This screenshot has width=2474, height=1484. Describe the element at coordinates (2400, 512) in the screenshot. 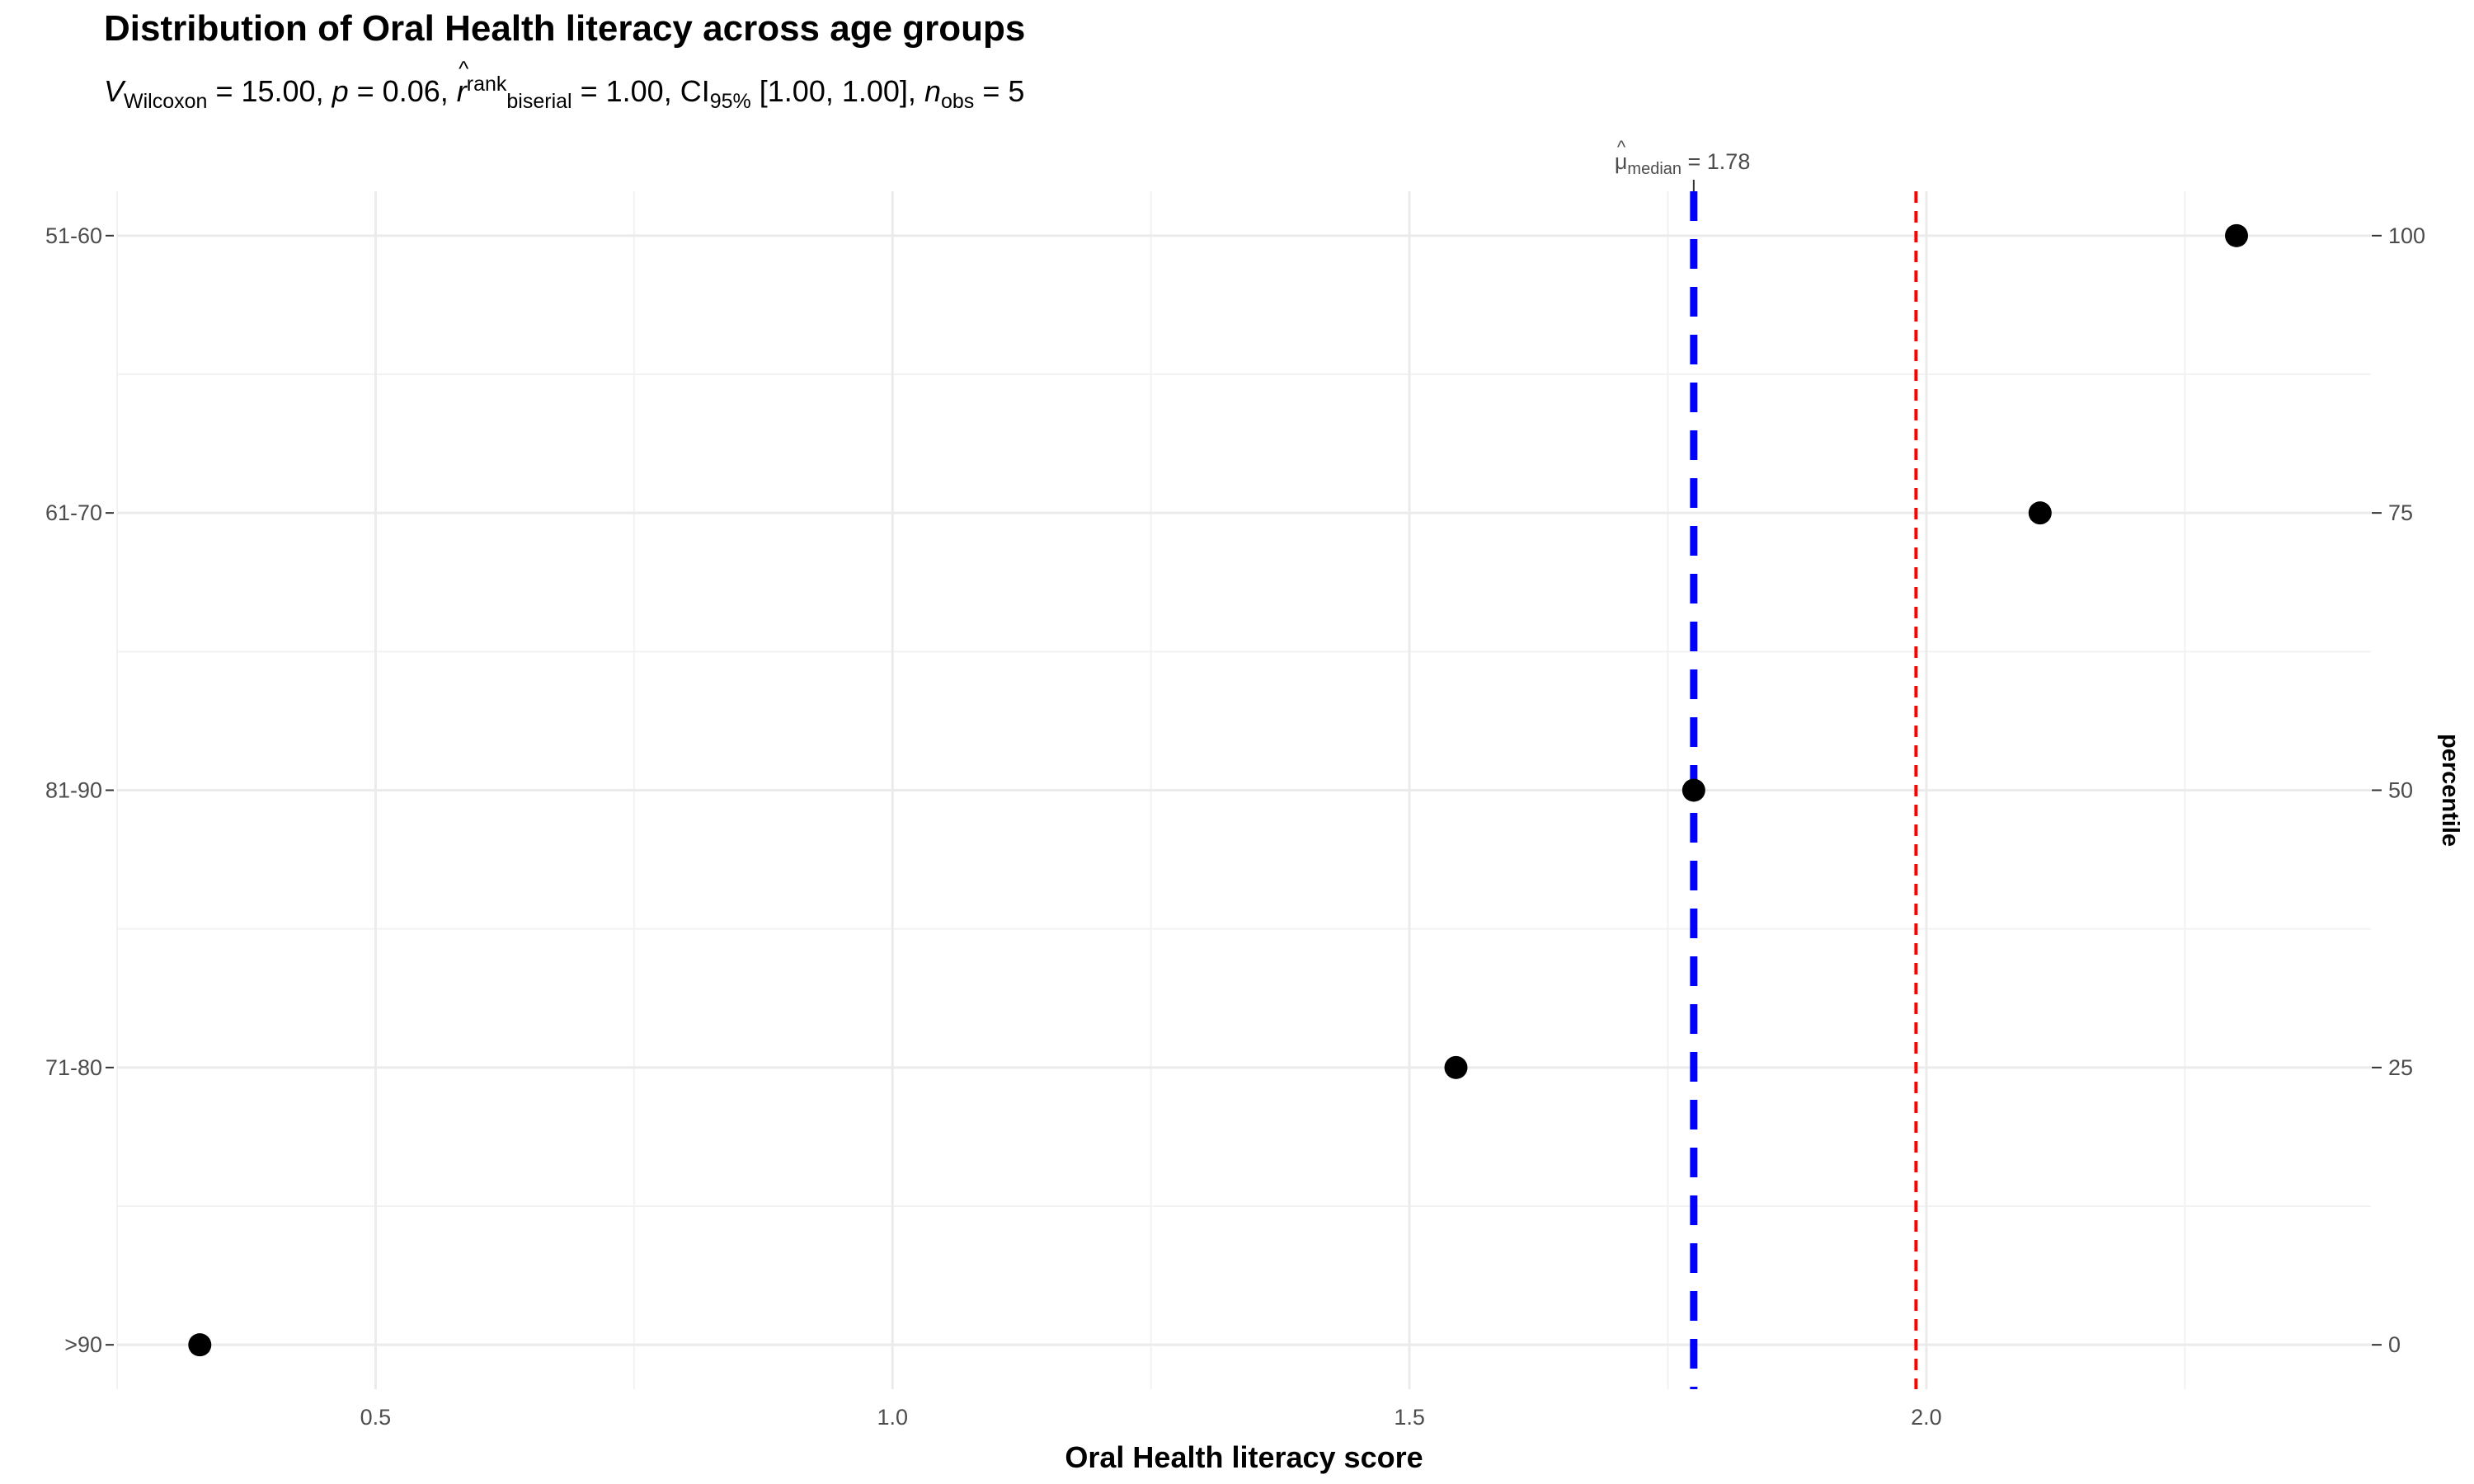

I see `y-right-tick-label: 75` at that location.